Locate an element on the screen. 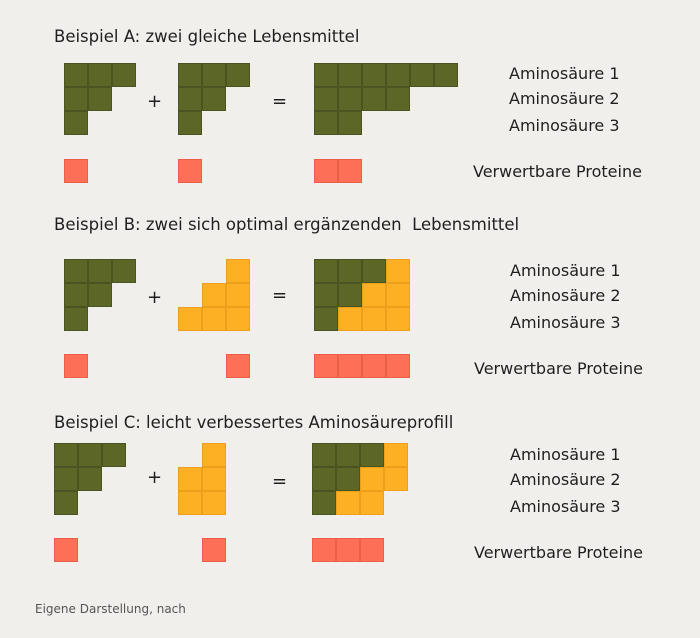 This screenshot has width=700, height=638. example-b-amino-label-3: Aminosäure 3 is located at coordinates (565, 322).